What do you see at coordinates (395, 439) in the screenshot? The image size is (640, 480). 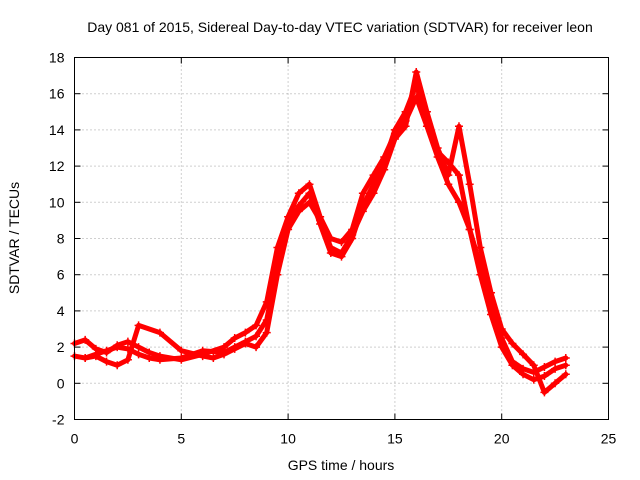 I see `x-tick-label: 15` at bounding box center [395, 439].